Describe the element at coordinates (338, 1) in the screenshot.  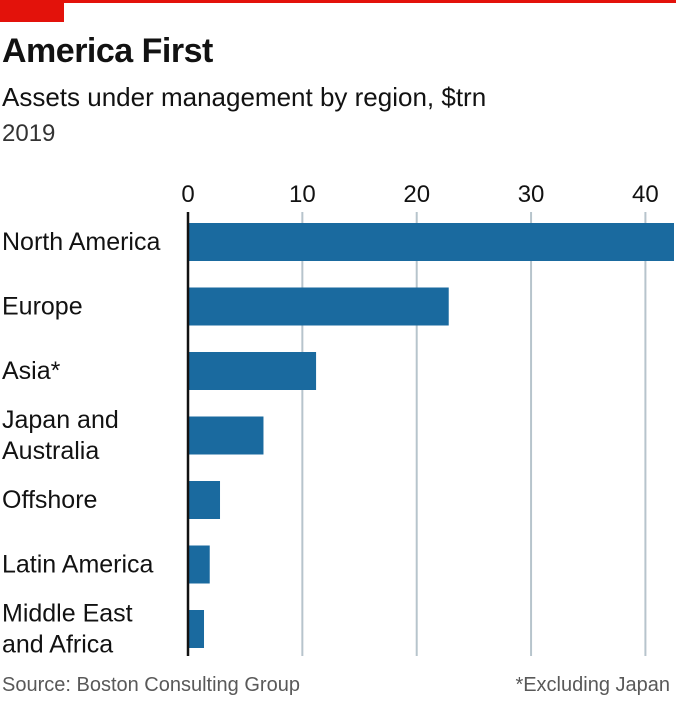
I see `top-rule` at that location.